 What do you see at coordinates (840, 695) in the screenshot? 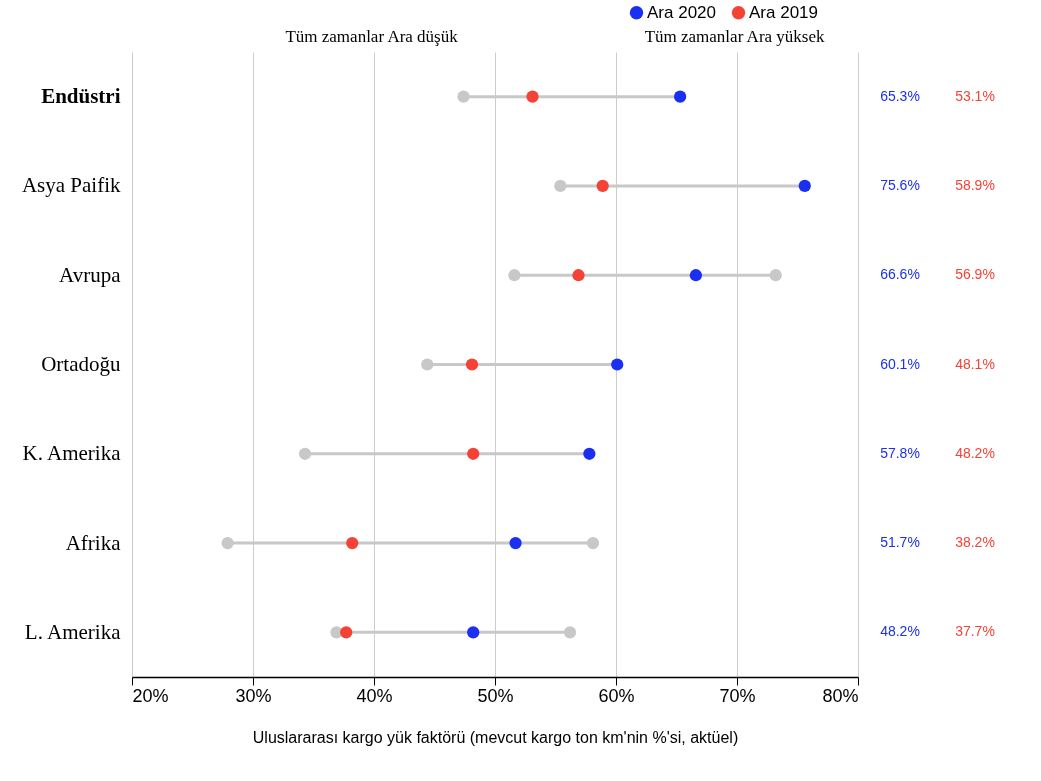
I see `x-tick-label: 80%` at bounding box center [840, 695].